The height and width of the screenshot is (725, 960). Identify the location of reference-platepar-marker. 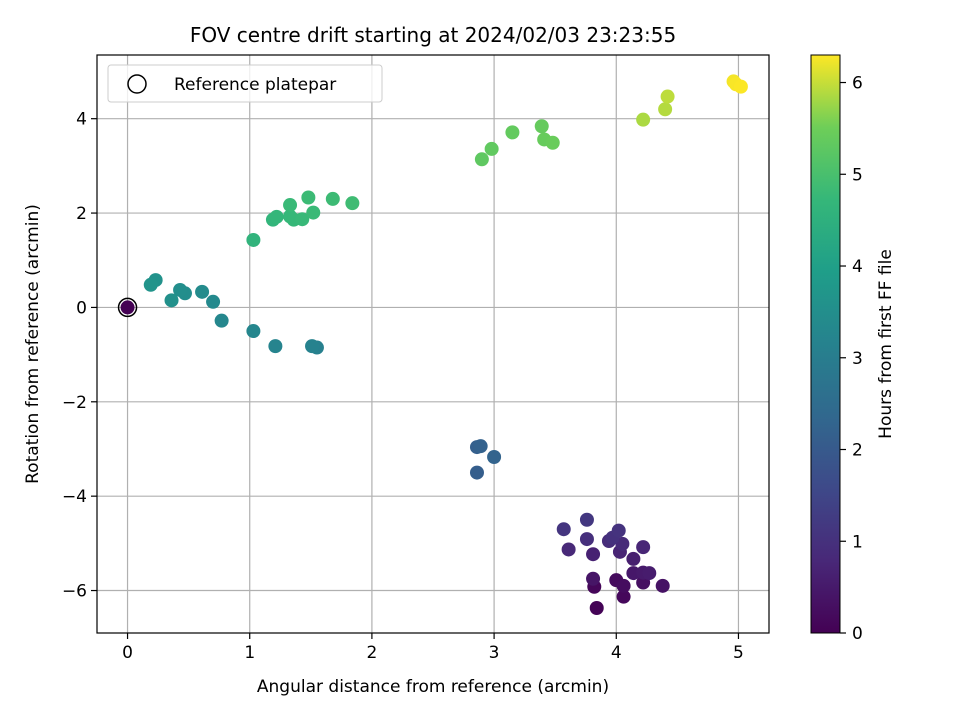
(127, 307).